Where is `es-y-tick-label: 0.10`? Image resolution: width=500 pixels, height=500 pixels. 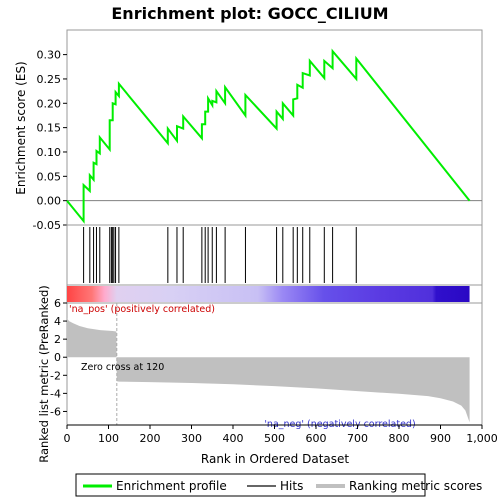
es-y-tick-label: 0.10 is located at coordinates (49, 152).